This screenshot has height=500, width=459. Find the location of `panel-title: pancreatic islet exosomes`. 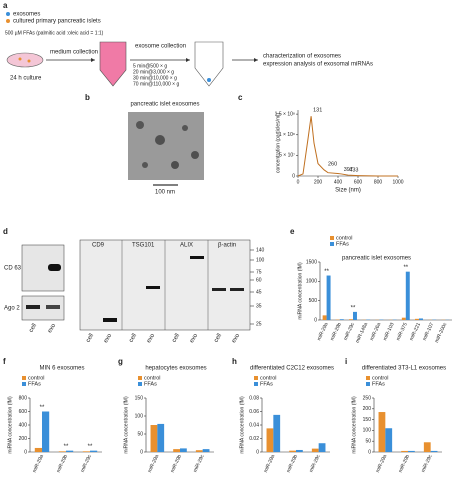

panel-title: pancreatic islet exosomes is located at coordinates (164, 105).